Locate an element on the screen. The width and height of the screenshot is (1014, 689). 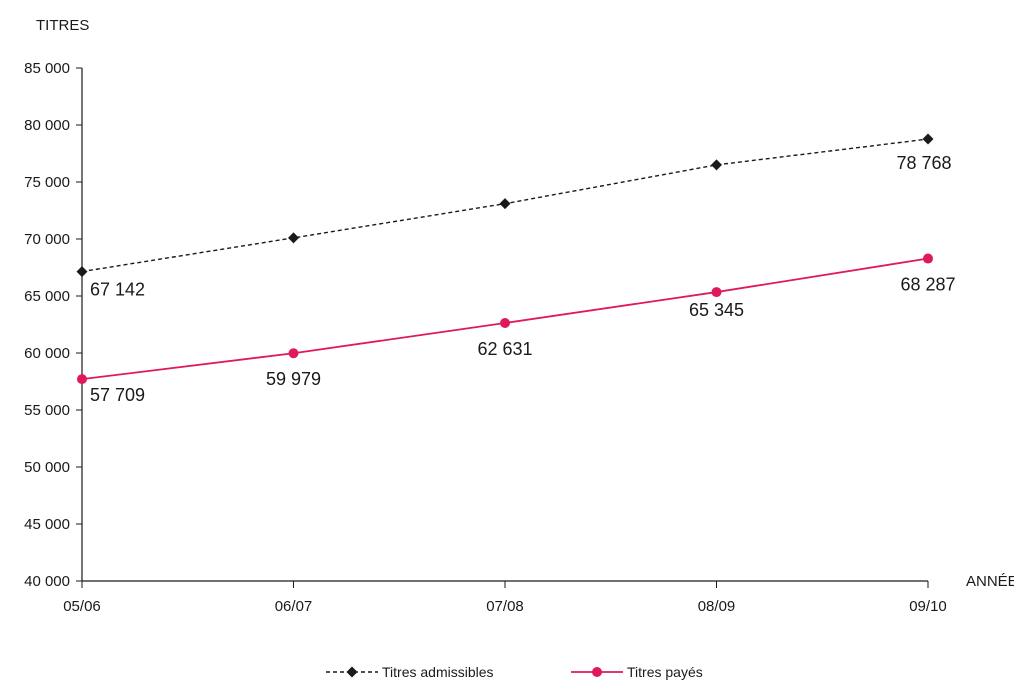
data-label: 78 768 is located at coordinates (923, 163).